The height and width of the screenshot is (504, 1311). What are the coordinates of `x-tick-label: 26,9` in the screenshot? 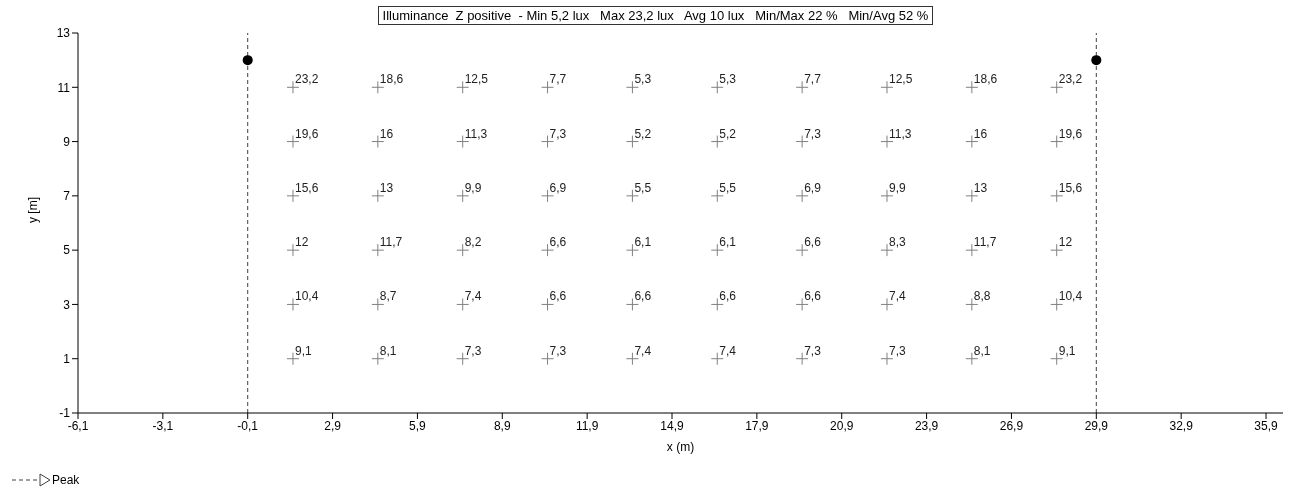 It's located at (1011, 425).